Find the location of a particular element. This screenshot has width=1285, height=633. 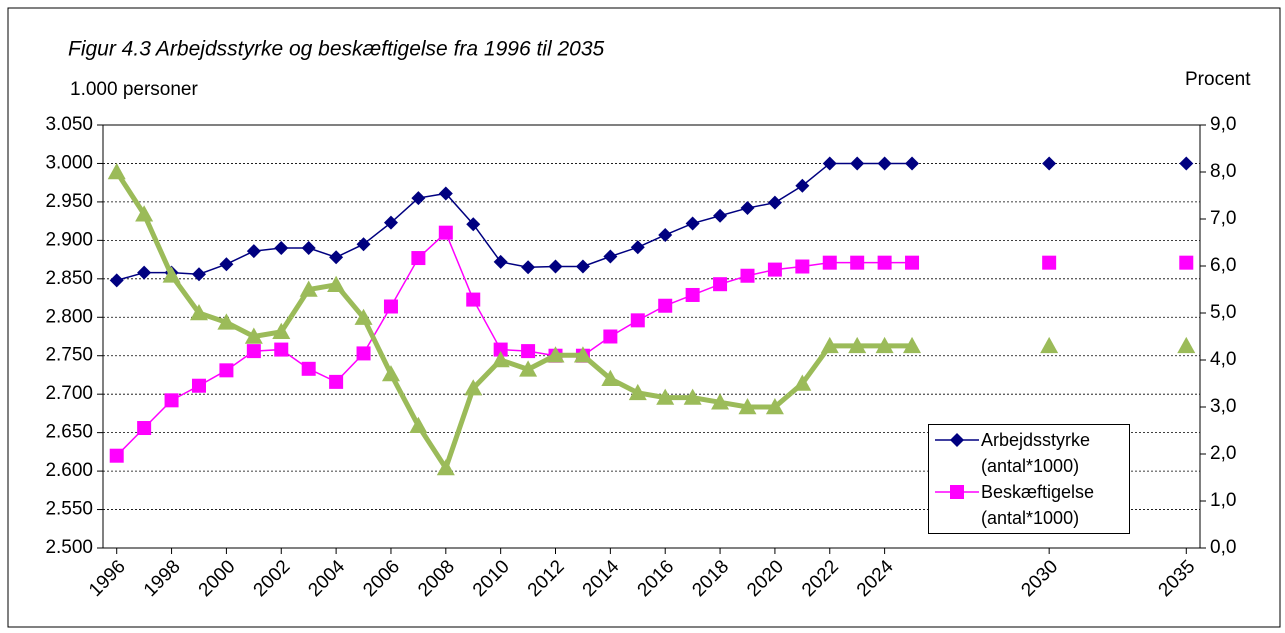

y-tick-label: 2.700 is located at coordinates (69, 393).